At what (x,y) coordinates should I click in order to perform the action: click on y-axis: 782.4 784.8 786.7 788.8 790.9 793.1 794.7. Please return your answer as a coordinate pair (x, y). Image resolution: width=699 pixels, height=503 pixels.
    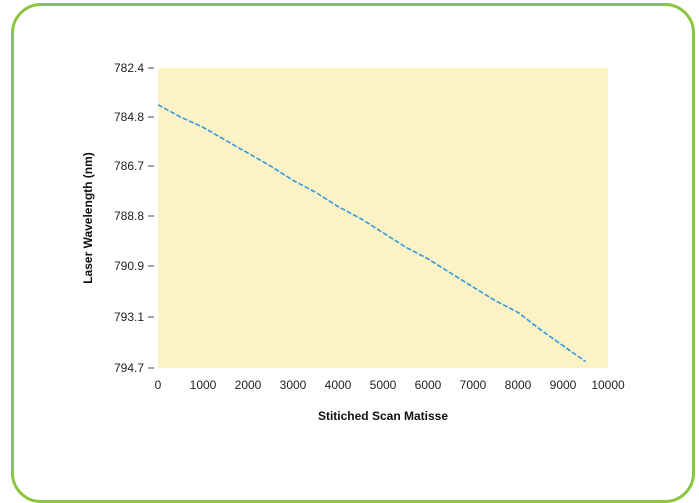
    Looking at the image, I should click on (134, 218).